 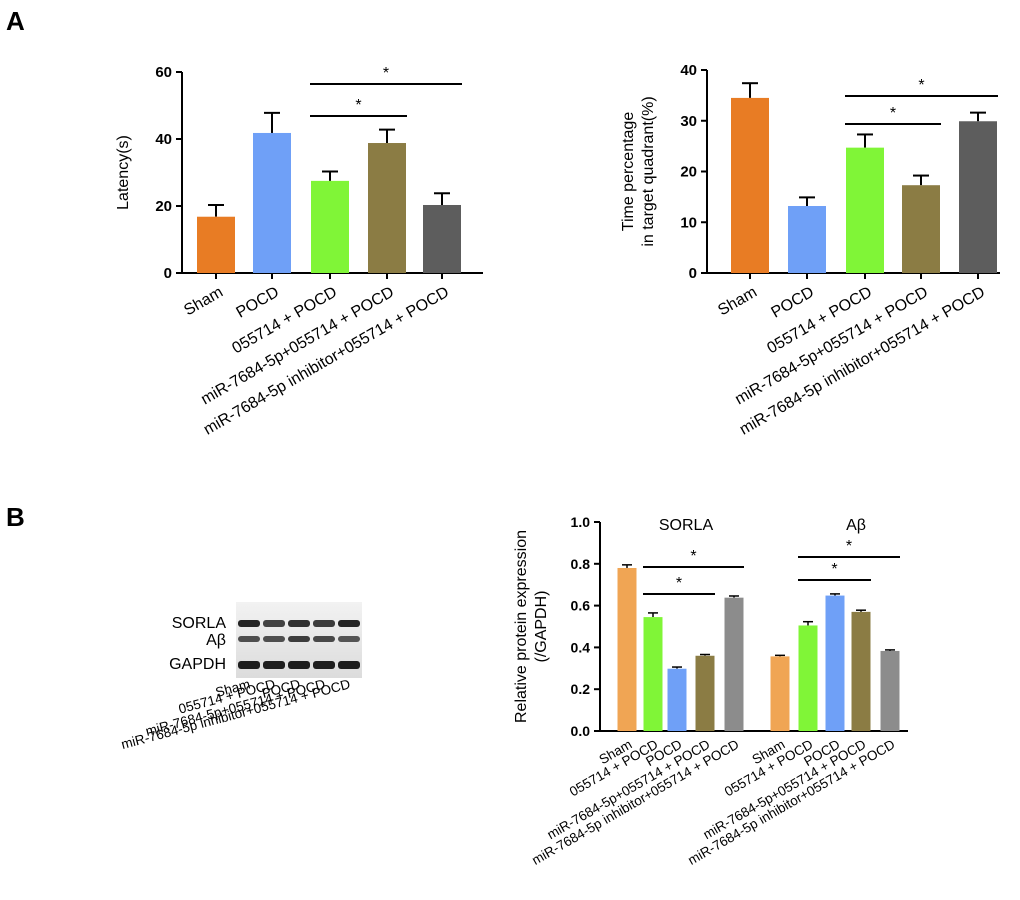 I want to click on y-axis-label: Latency(s), so click(x=123, y=172).